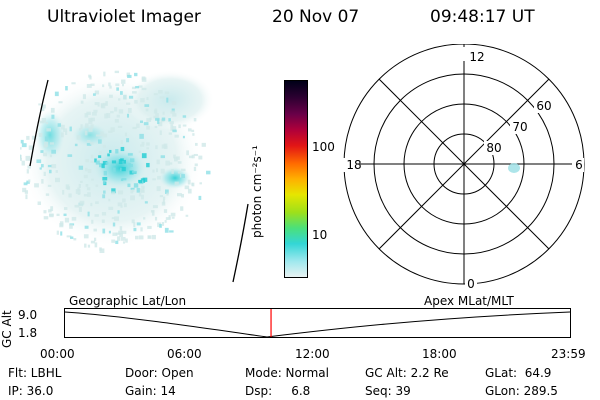 The height and width of the screenshot is (400, 600). I want to click on polar-label-70: 70, so click(519, 127).